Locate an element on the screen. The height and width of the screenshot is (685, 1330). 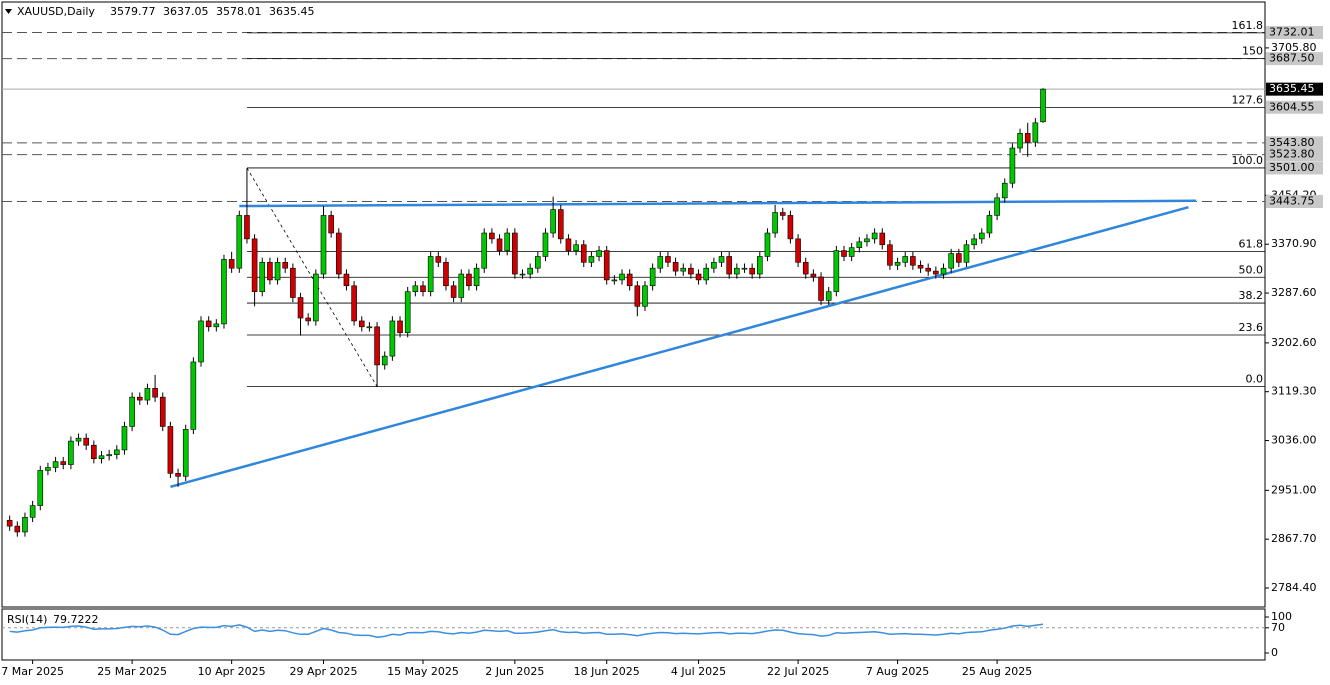
y-tick-label: 2784.40 is located at coordinates (1294, 587).